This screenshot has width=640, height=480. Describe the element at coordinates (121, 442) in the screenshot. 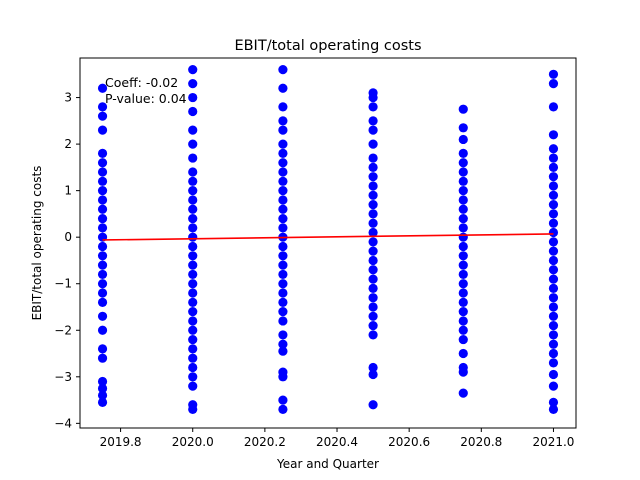

I see `x-tick-label: 2019.8` at that location.